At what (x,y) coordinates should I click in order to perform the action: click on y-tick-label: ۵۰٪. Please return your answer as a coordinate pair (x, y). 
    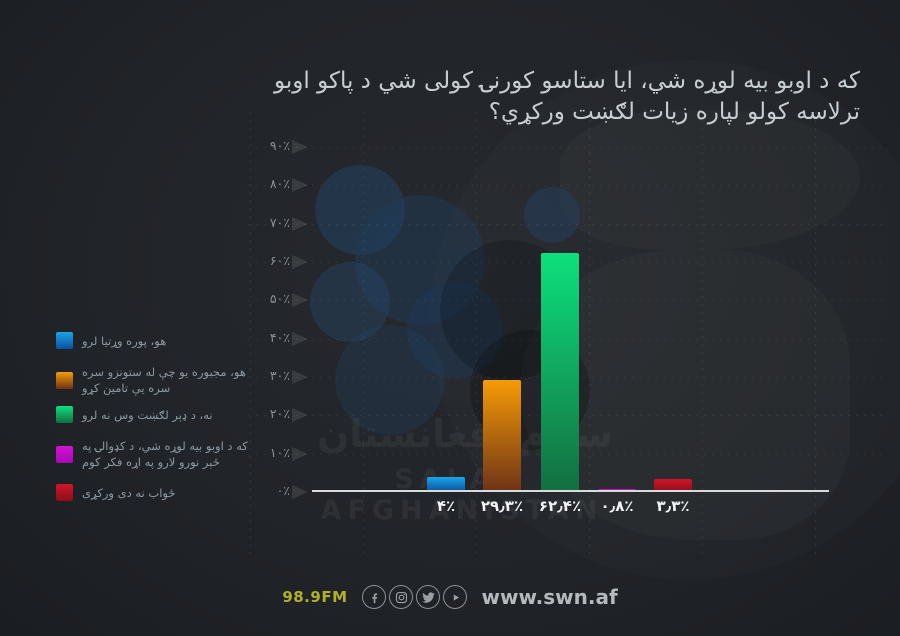
    Looking at the image, I should click on (279, 299).